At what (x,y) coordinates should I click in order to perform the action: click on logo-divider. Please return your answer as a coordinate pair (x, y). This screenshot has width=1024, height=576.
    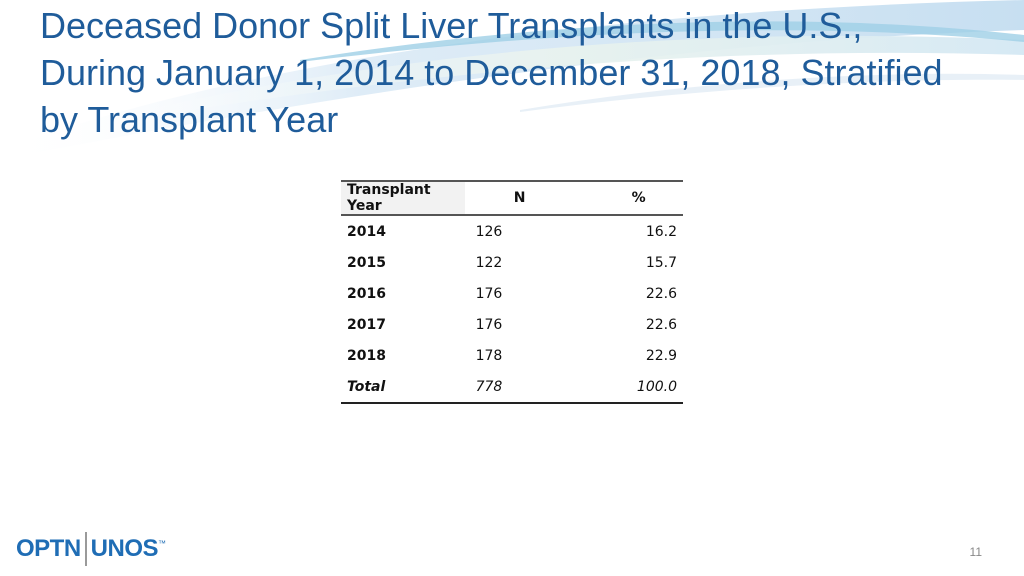
    Looking at the image, I should click on (85, 549).